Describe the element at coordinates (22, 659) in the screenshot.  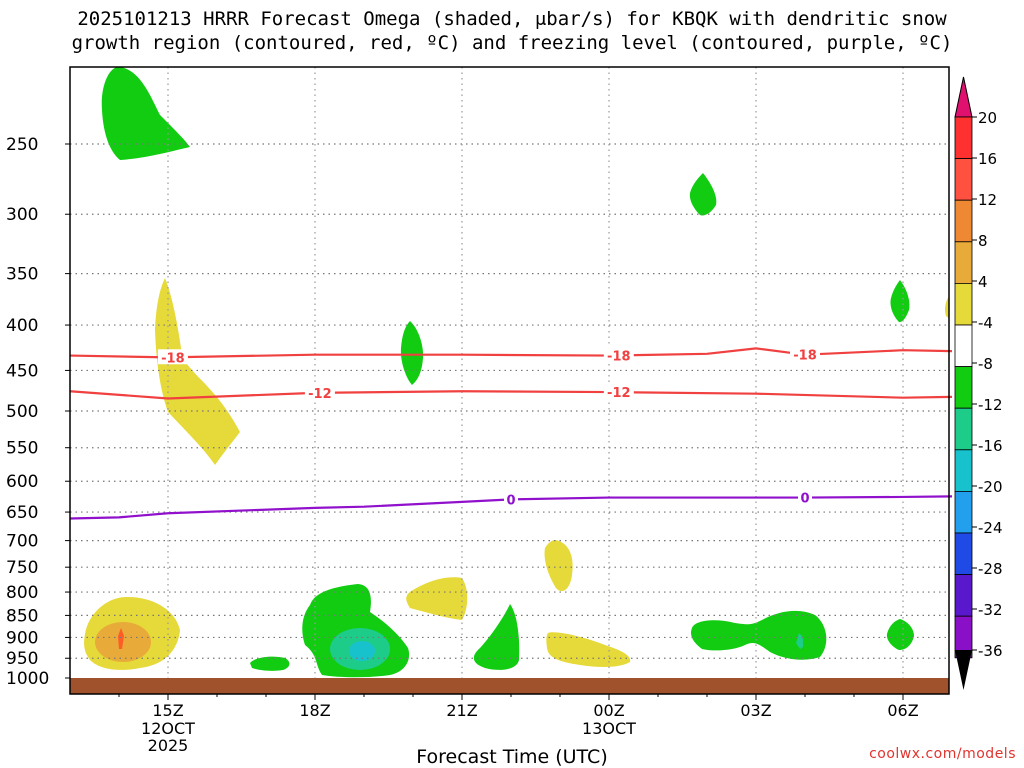
I see `y-tick-label-950: 950` at that location.